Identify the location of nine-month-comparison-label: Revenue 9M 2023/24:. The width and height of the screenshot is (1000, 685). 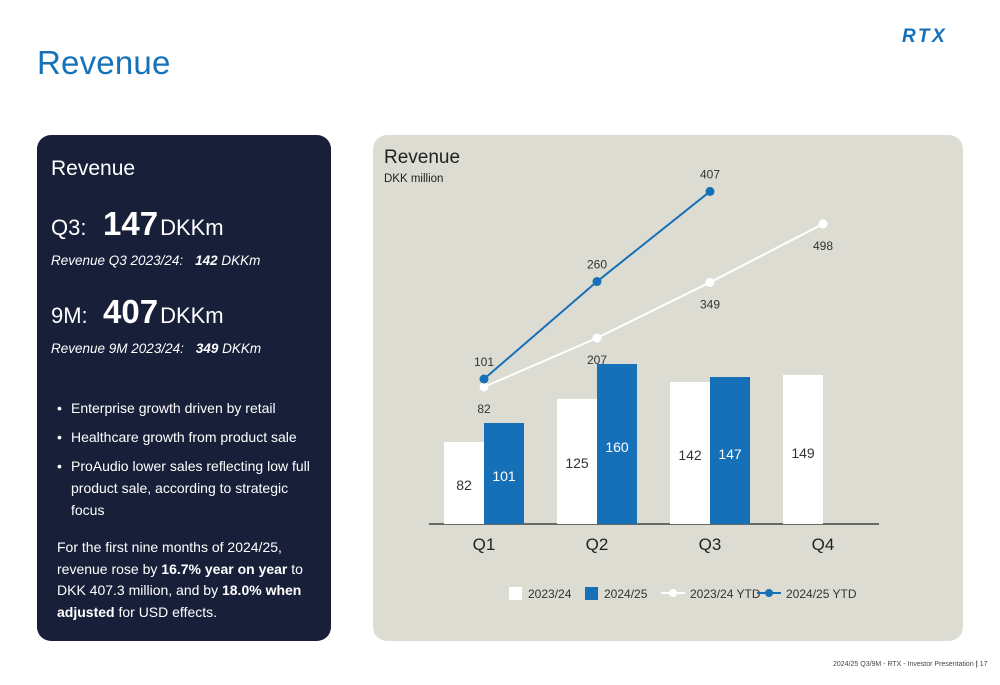
(117, 348).